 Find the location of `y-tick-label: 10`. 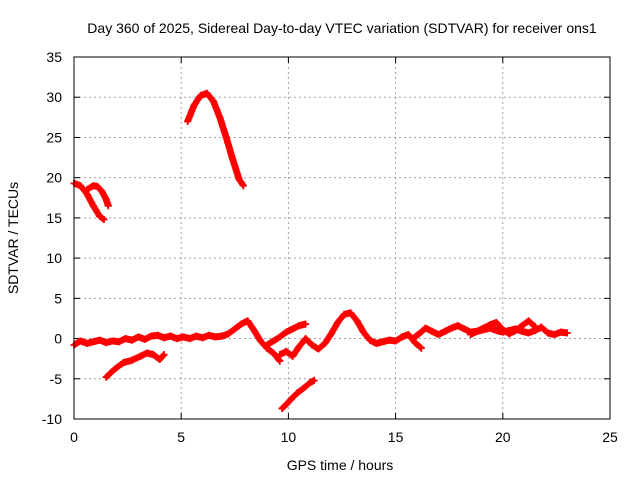

y-tick-label: 10 is located at coordinates (54, 258).